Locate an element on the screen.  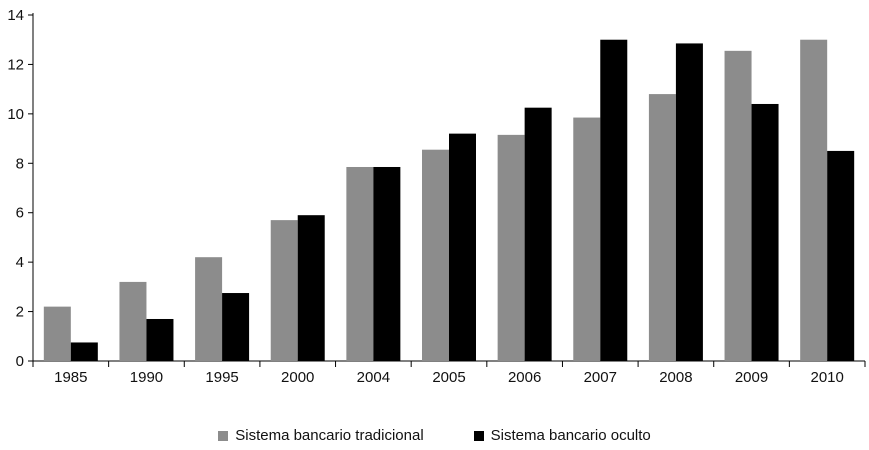
y-tick-label: 10 is located at coordinates (15, 114).